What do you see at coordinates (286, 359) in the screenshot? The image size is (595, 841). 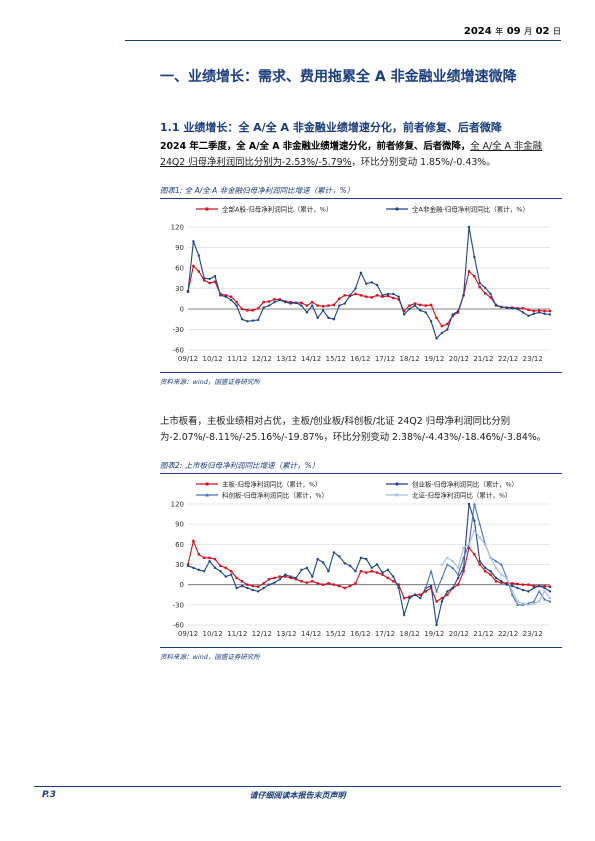 I see `x-tick-label: 13/12` at bounding box center [286, 359].